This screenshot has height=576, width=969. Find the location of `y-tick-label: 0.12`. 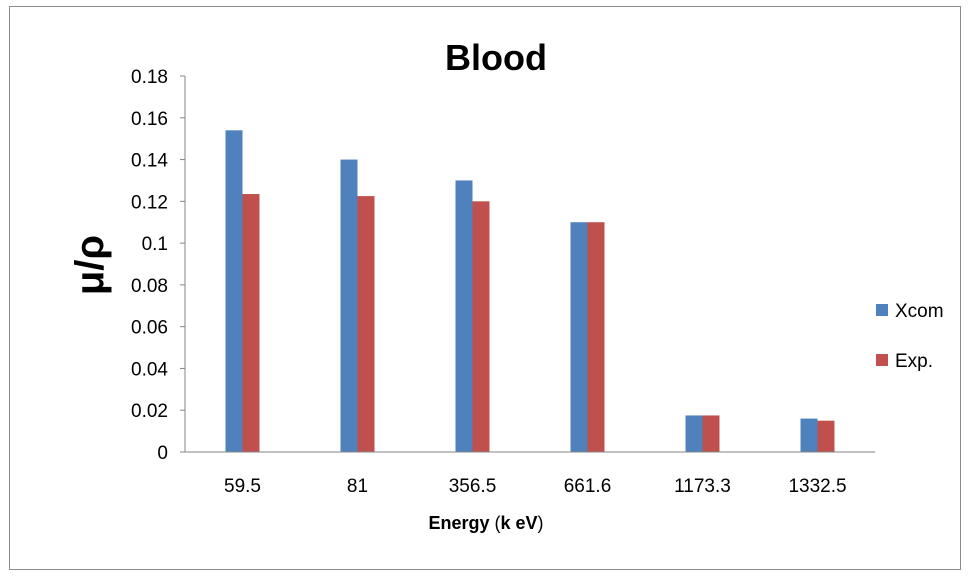

y-tick-label: 0.12 is located at coordinates (149, 202).